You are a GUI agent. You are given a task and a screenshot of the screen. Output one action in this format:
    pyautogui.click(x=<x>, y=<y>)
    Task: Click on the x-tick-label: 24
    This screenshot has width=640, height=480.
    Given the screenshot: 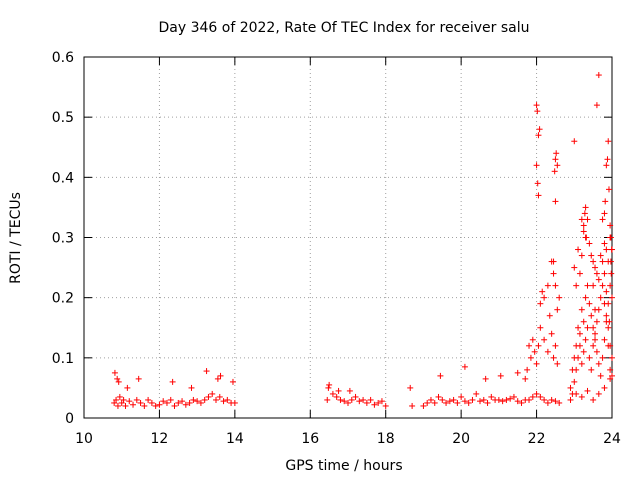 What is the action you would take?
    pyautogui.click(x=612, y=439)
    